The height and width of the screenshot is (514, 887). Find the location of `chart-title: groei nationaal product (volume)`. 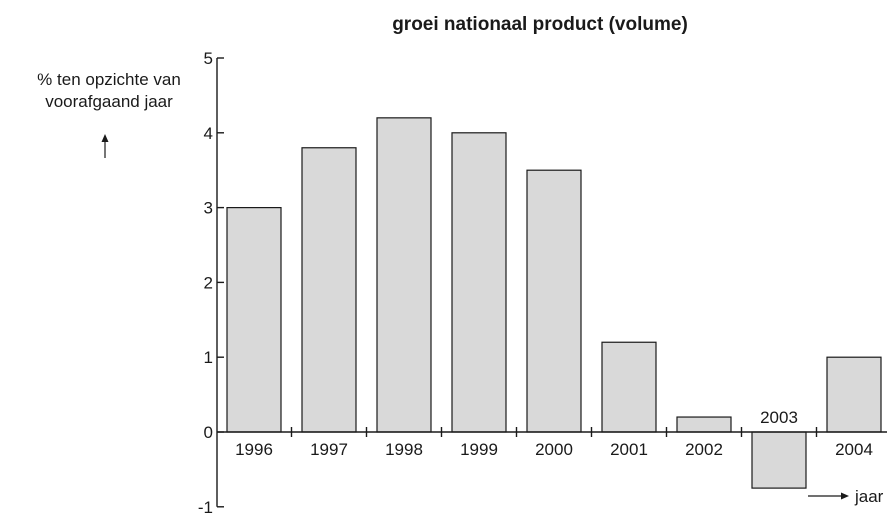

chart-title: groei nationaal product (volume) is located at coordinates (540, 24).